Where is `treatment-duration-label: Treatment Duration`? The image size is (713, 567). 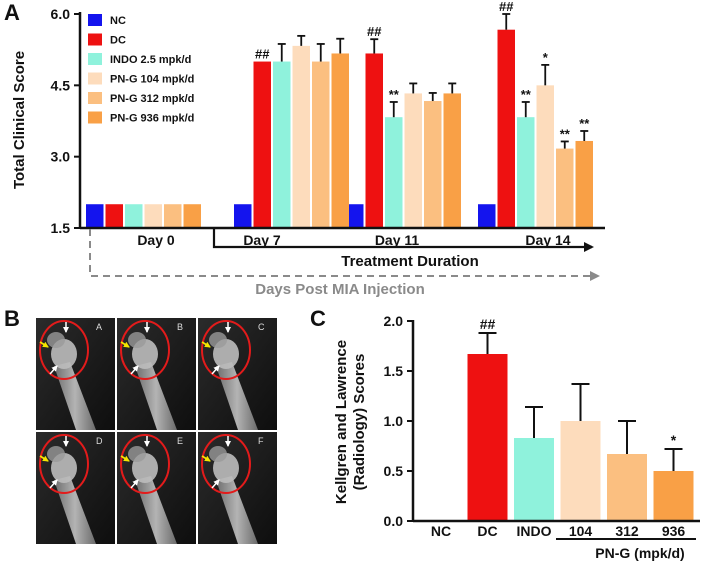 treatment-duration-label: Treatment Duration is located at coordinates (410, 261).